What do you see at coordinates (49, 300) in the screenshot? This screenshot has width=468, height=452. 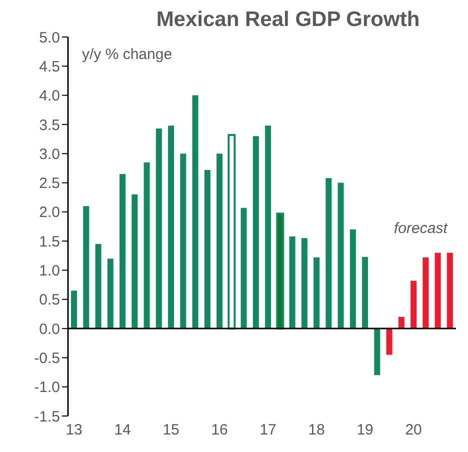 I see `y-tick-label: 0.5` at bounding box center [49, 300].